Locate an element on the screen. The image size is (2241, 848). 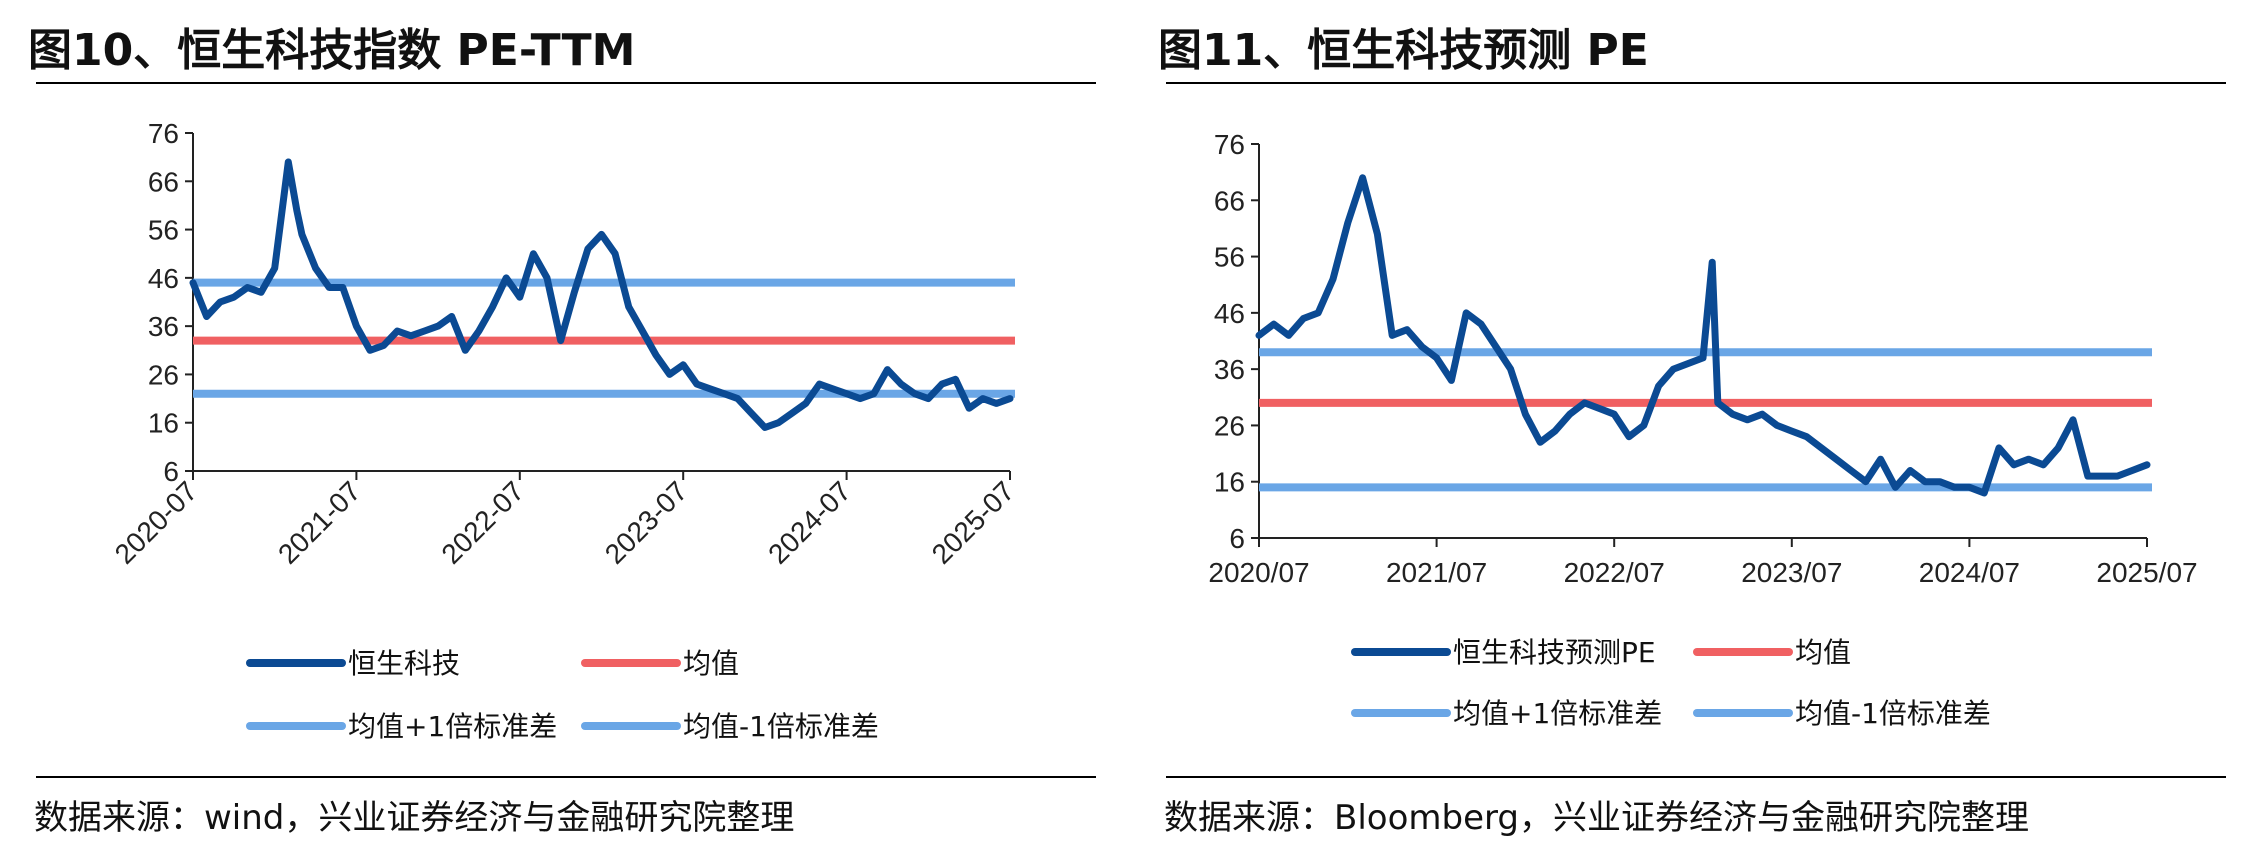
source-note: 数据来源：Bloomberg，兴业证券经济与金融研究院整理 is located at coordinates (1596, 818).